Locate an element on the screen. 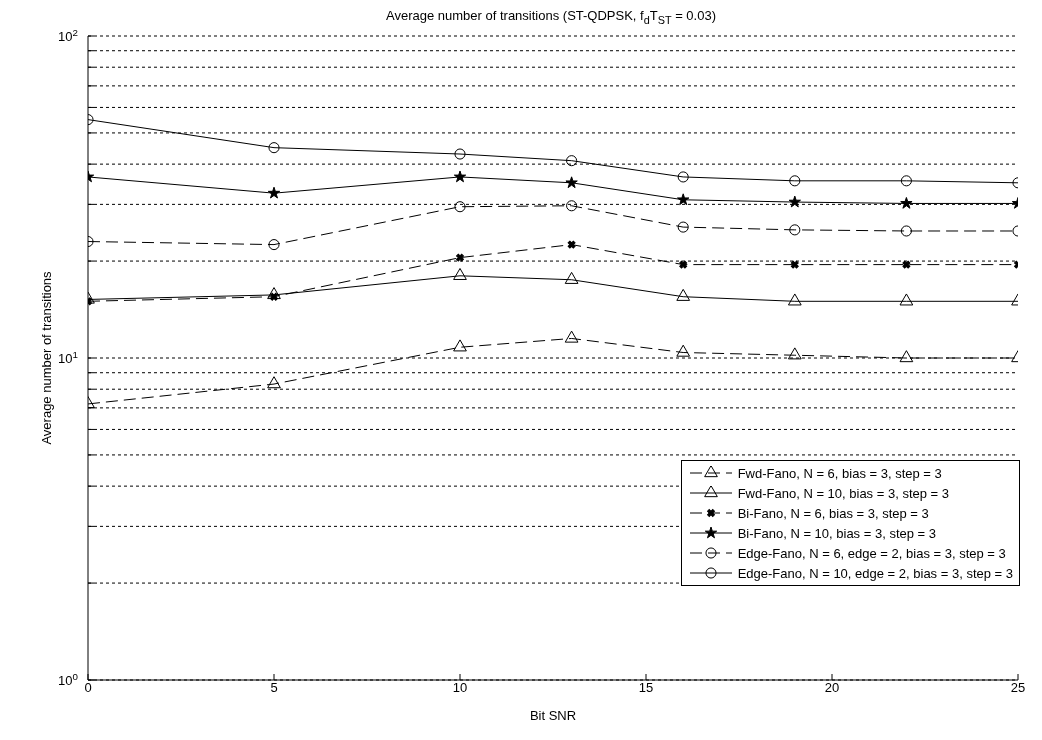 Image resolution: width=1042 pixels, height=740 pixels. x-tick-label: 0 is located at coordinates (88, 687).